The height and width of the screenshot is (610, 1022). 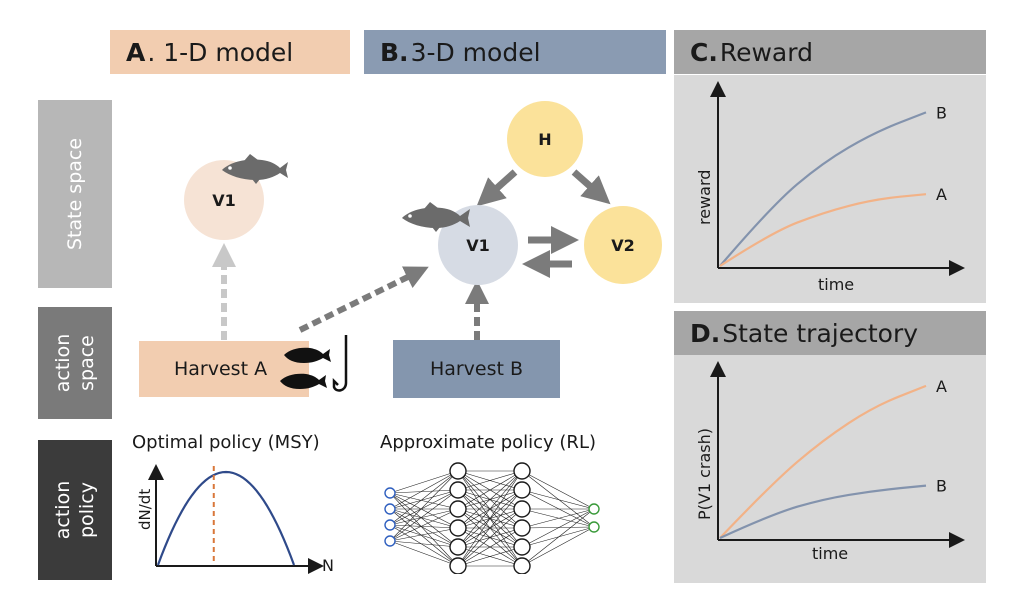 I want to click on panel-d-header: D. State trajectory, so click(x=830, y=333).